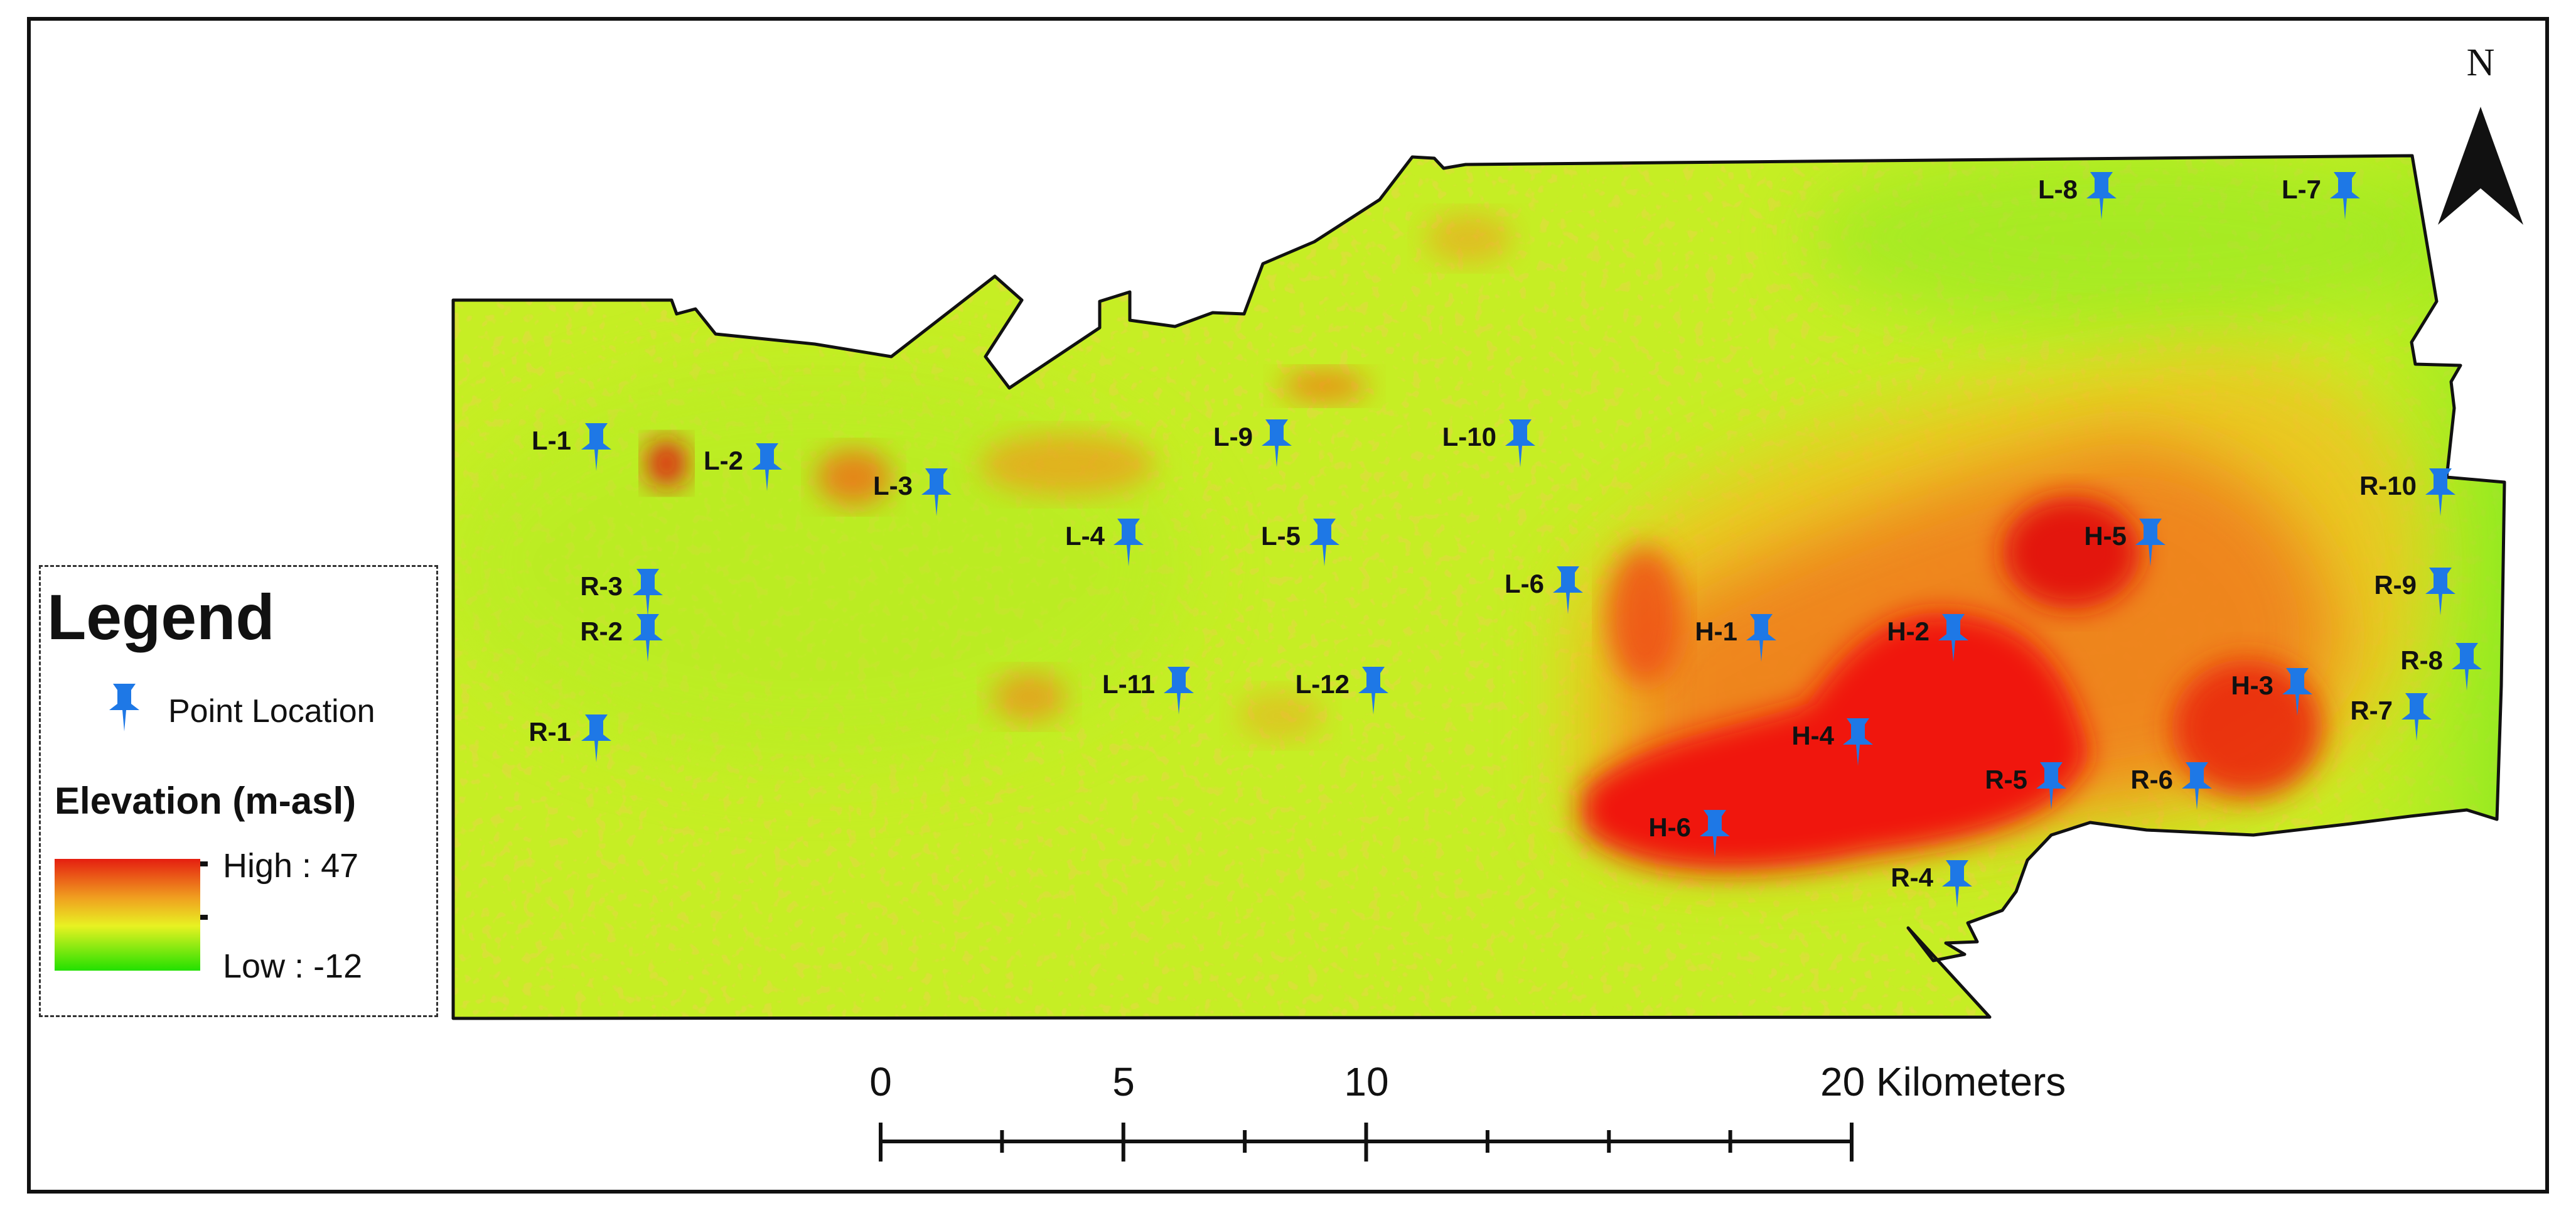 The height and width of the screenshot is (1213, 2576). I want to click on point-label: H-1, so click(1716, 631).